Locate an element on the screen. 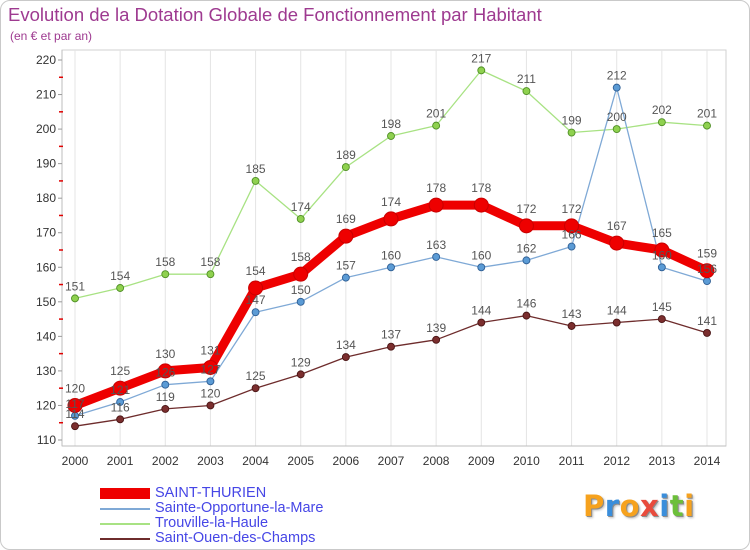 Image resolution: width=750 pixels, height=550 pixels. legend-item-saint-thurien: SAINT-THURIEN is located at coordinates (211, 493).